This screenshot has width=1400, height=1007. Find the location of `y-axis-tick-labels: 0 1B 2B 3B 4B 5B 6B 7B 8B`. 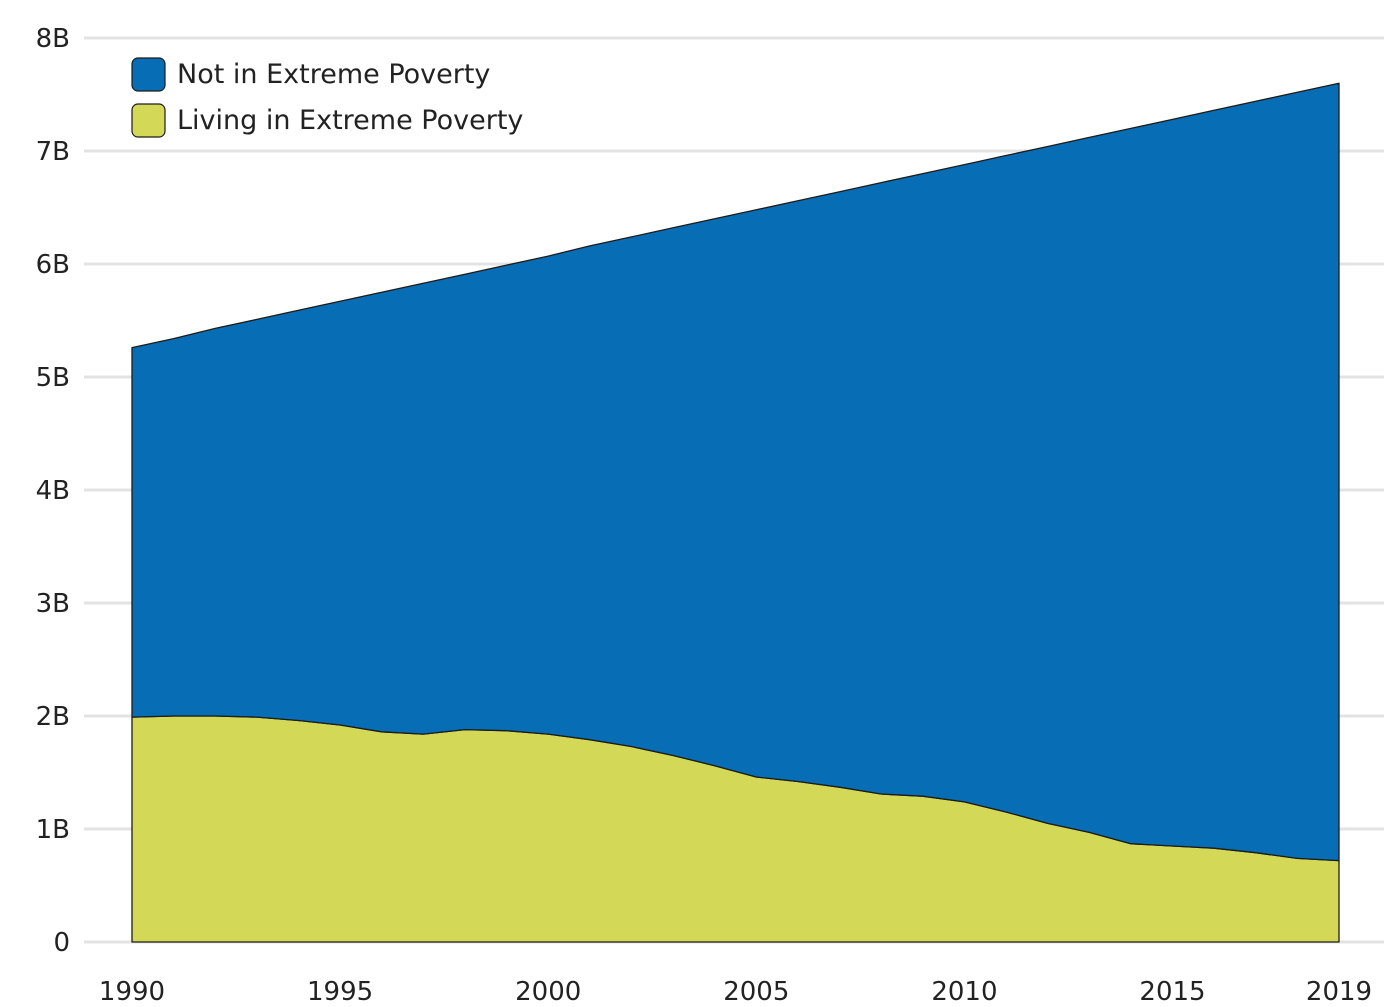

y-axis-tick-labels: 0 1B 2B 3B 4B 5B 6B 7B 8B is located at coordinates (53, 491).